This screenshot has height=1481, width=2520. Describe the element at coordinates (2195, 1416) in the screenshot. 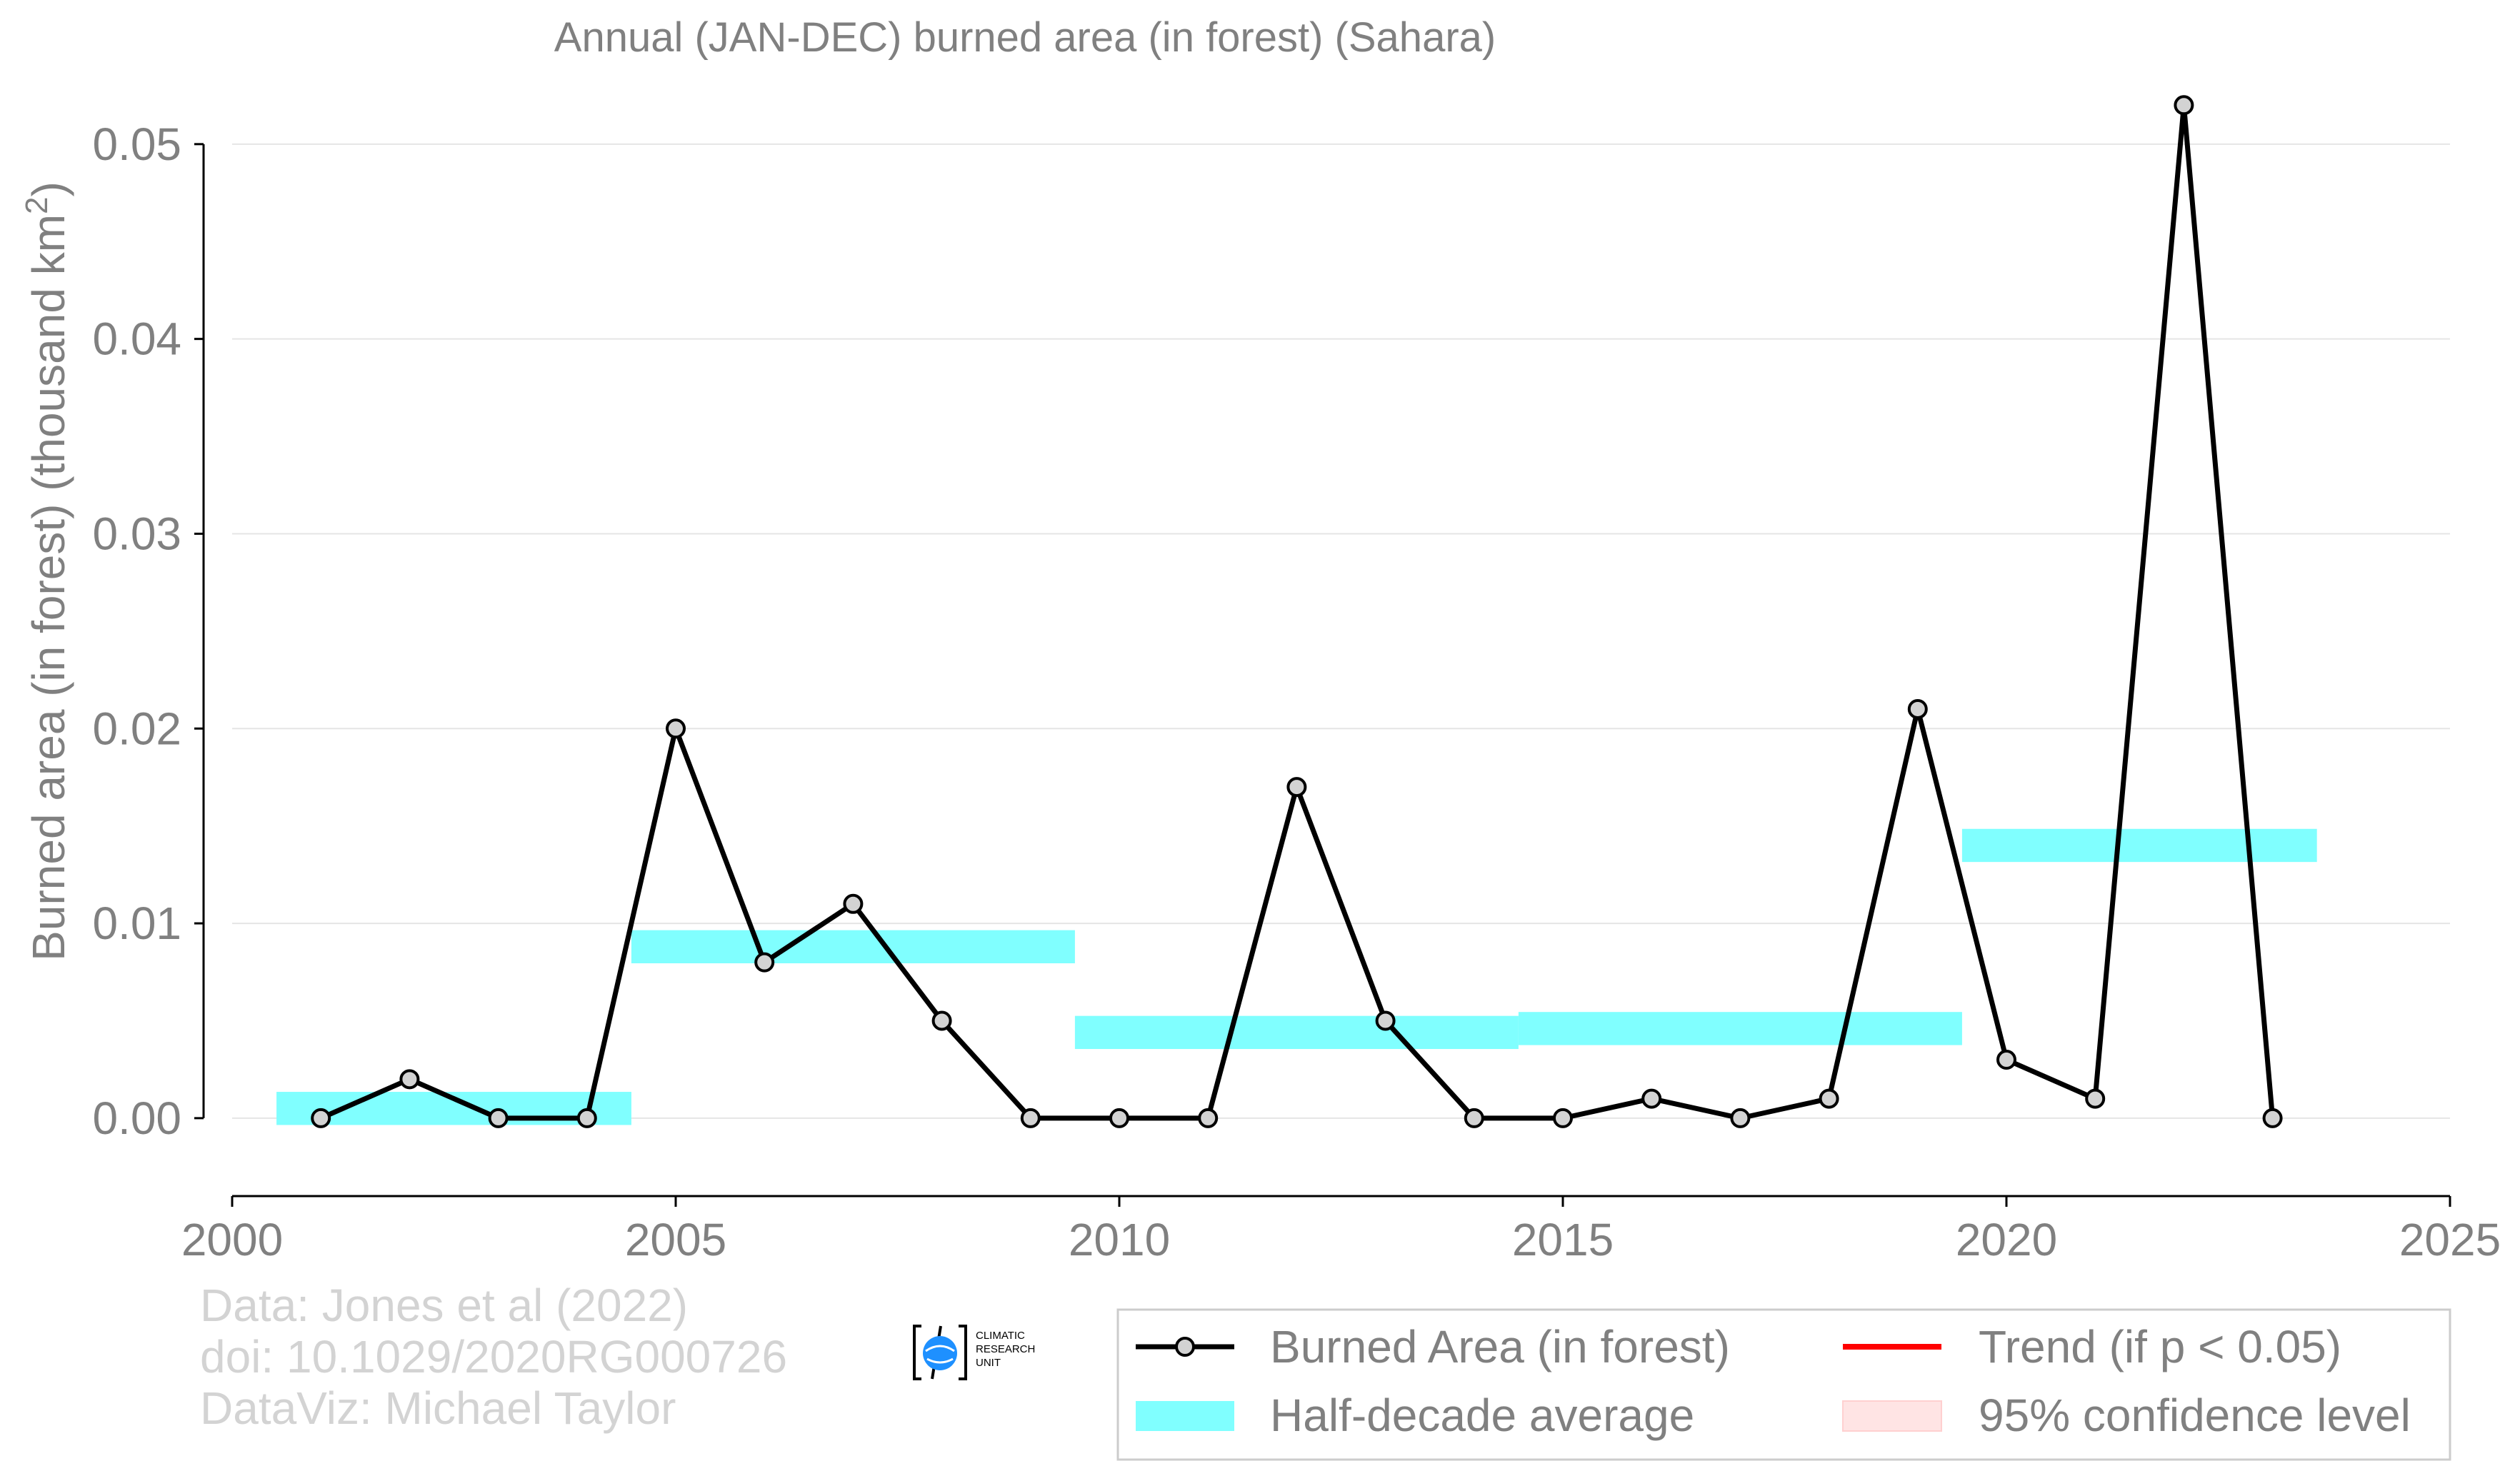

I see `legend-label-confidence: 95% confidence level` at that location.